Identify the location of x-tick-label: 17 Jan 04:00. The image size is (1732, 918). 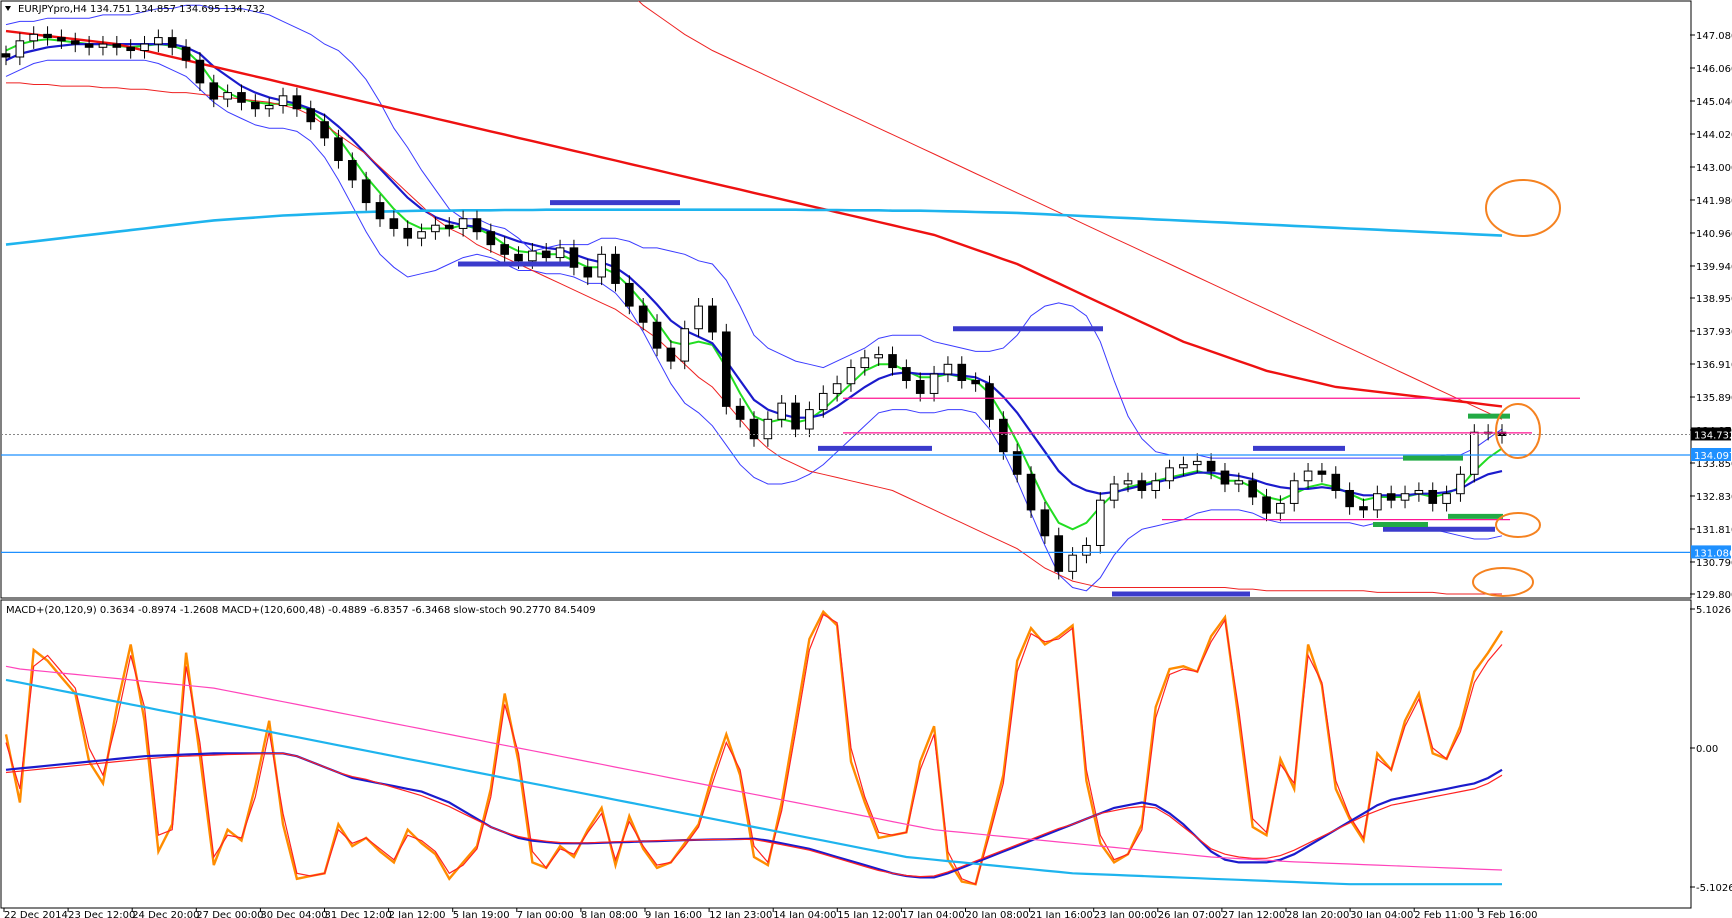
(932, 914).